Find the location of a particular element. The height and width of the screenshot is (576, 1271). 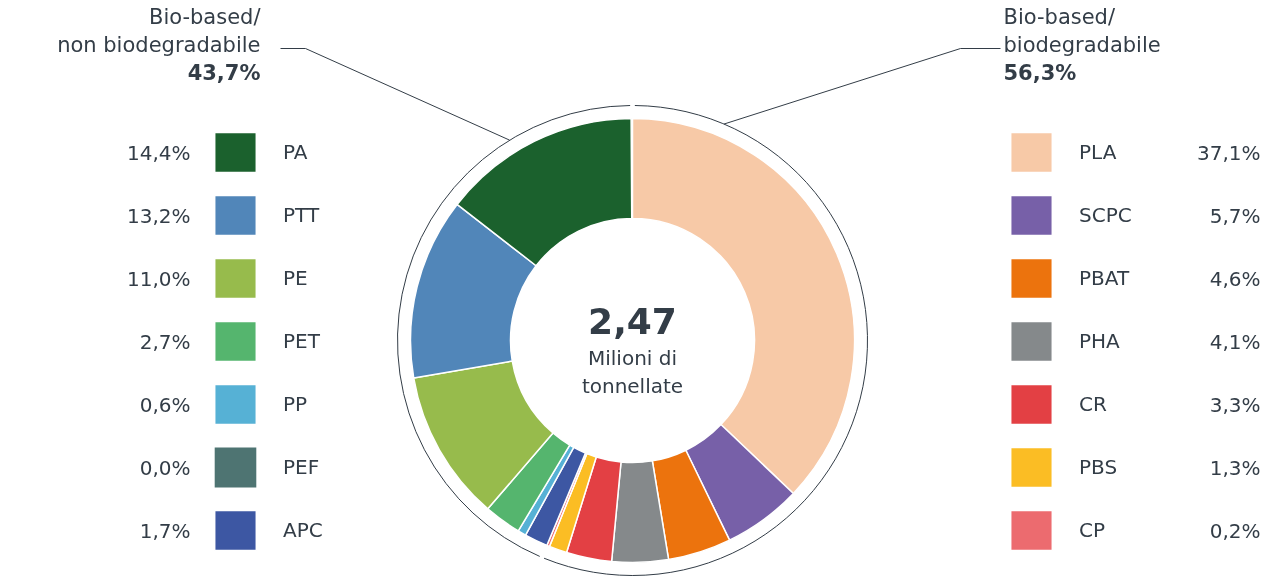

data-label: 37,1% is located at coordinates (1228, 152).